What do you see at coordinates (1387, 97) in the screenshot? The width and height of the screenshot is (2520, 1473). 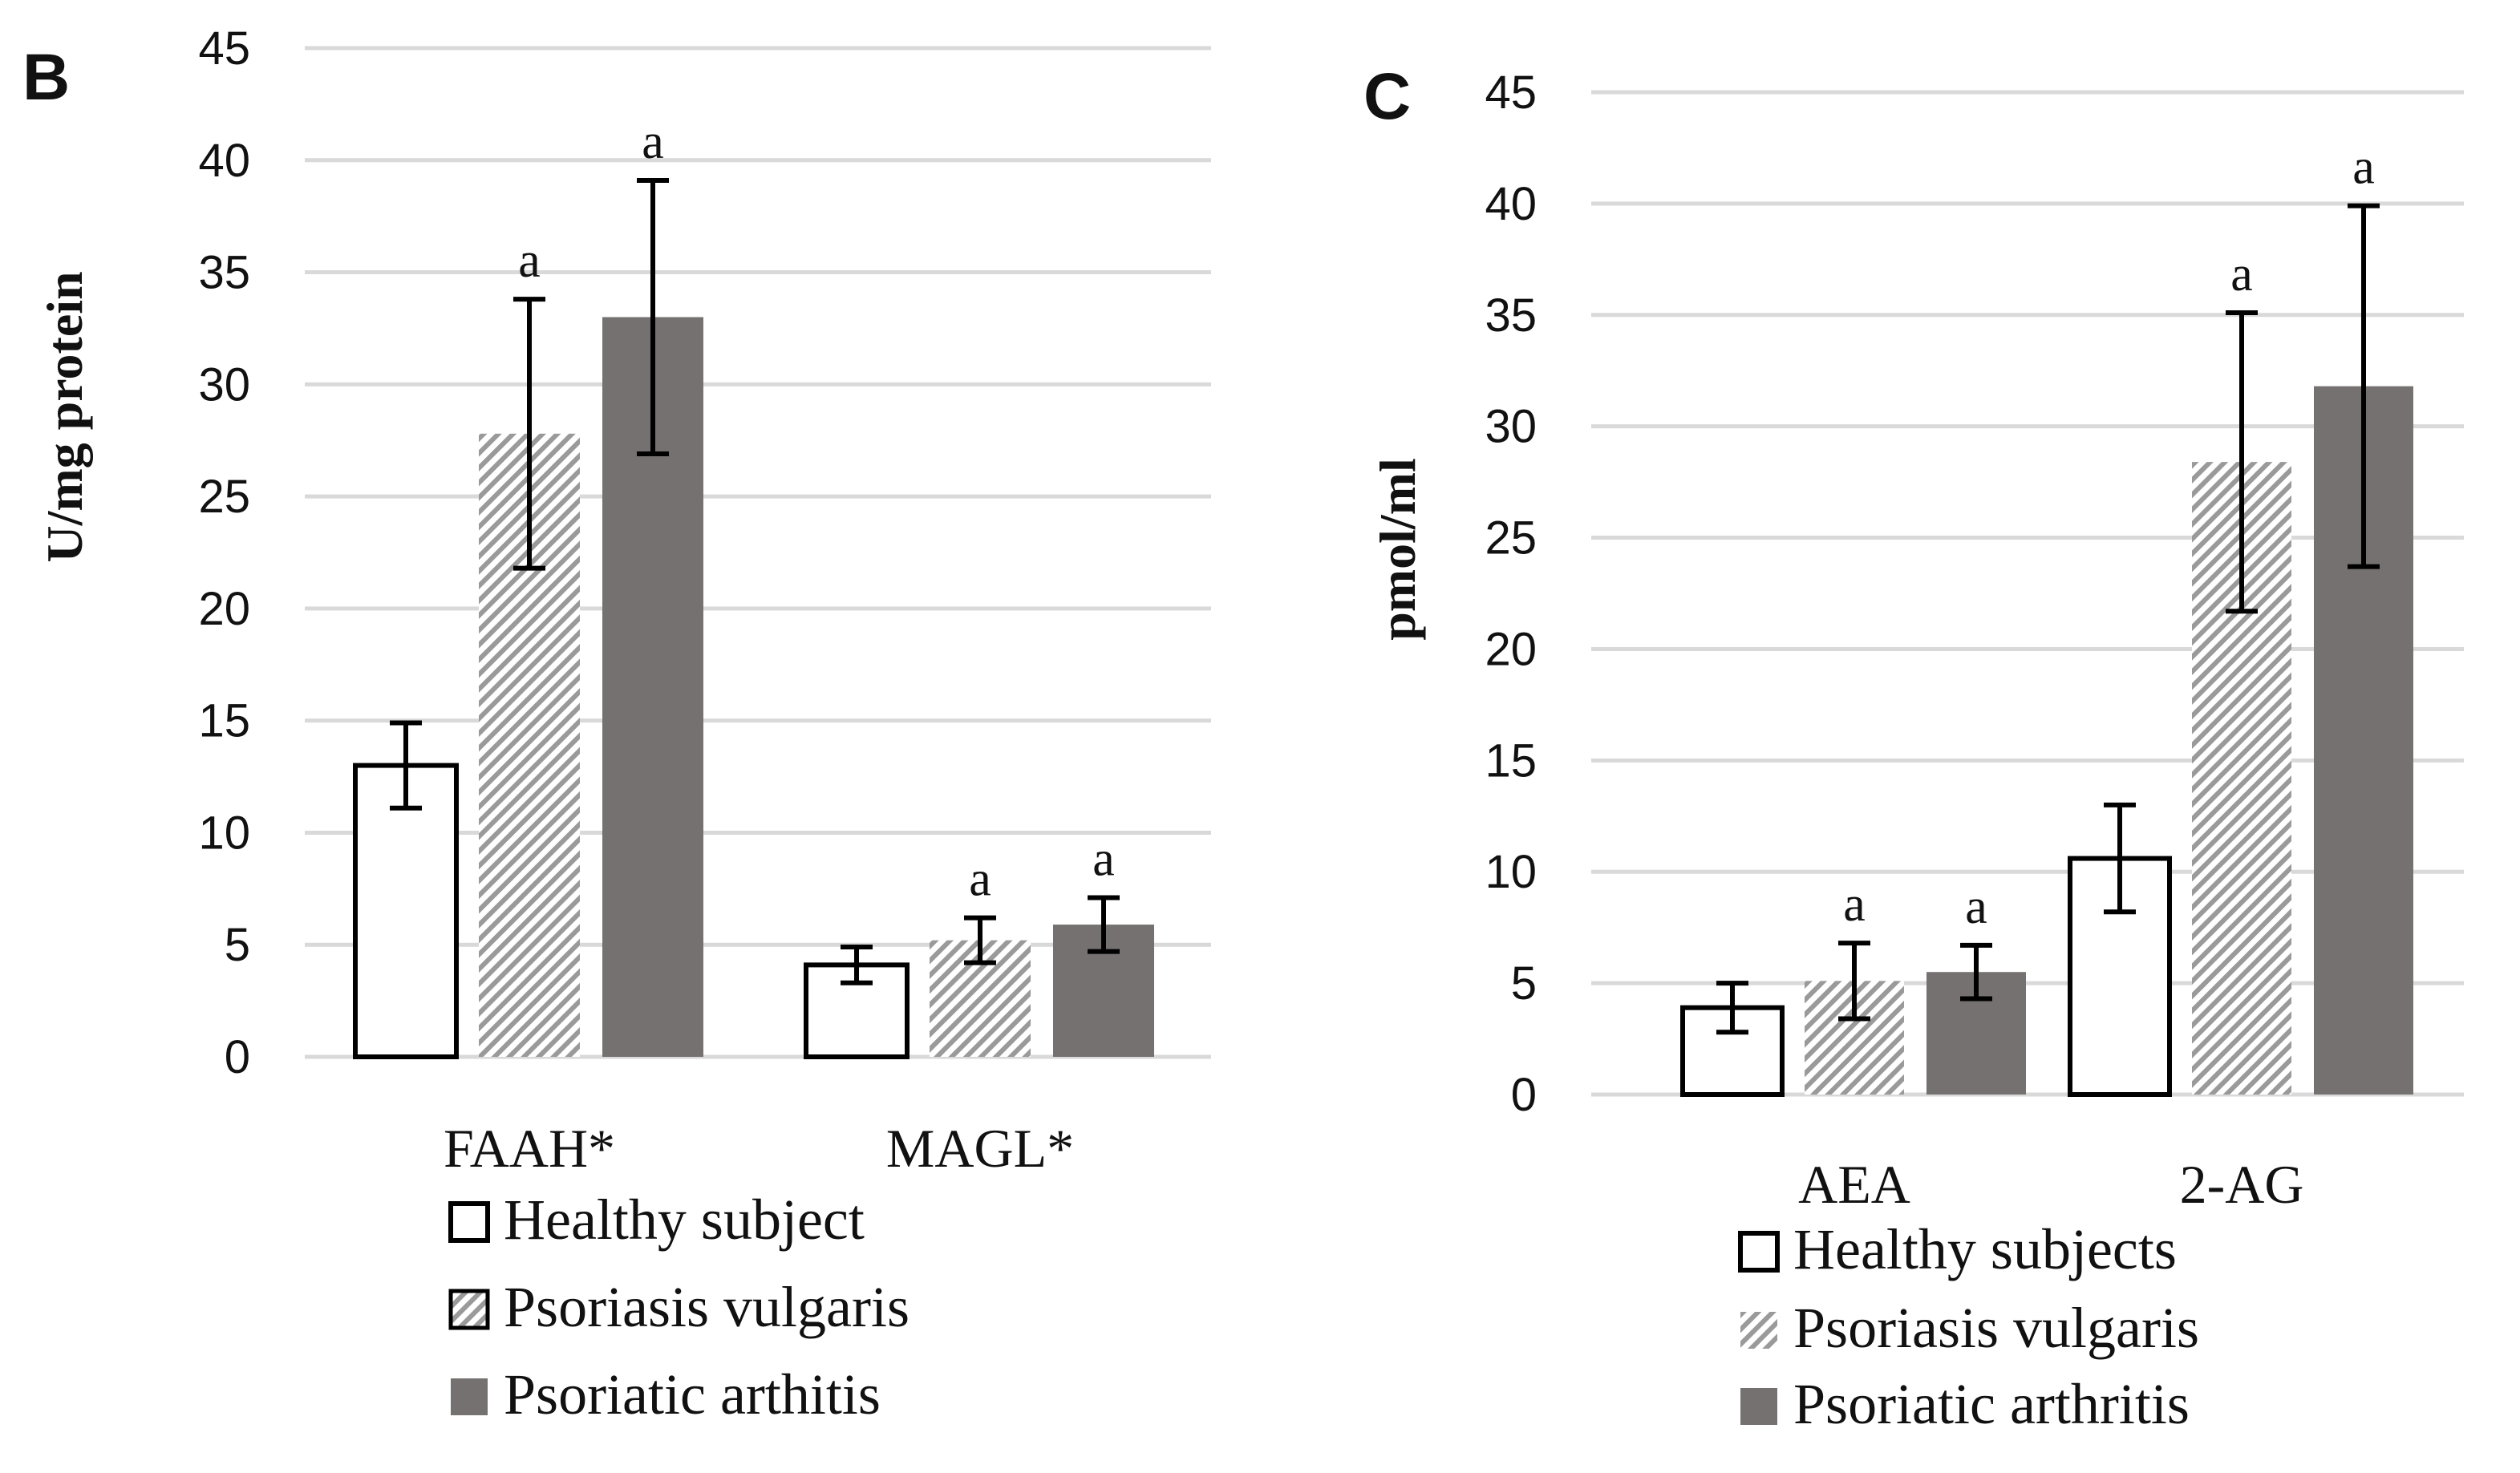 I see `panel-label: C` at bounding box center [1387, 97].